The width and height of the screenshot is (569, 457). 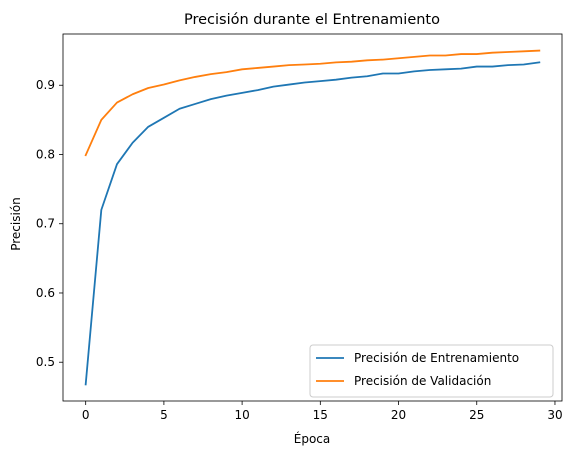 I want to click on x-tick-label: 10, so click(x=241, y=415).